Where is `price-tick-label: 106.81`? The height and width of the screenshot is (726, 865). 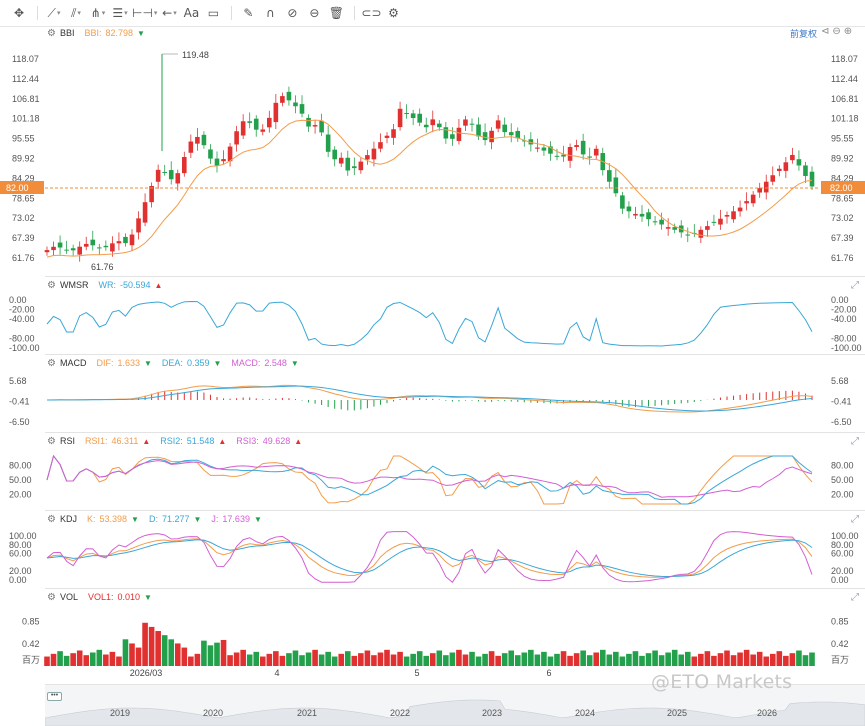
price-tick-label: 106.81 is located at coordinates (26, 99).